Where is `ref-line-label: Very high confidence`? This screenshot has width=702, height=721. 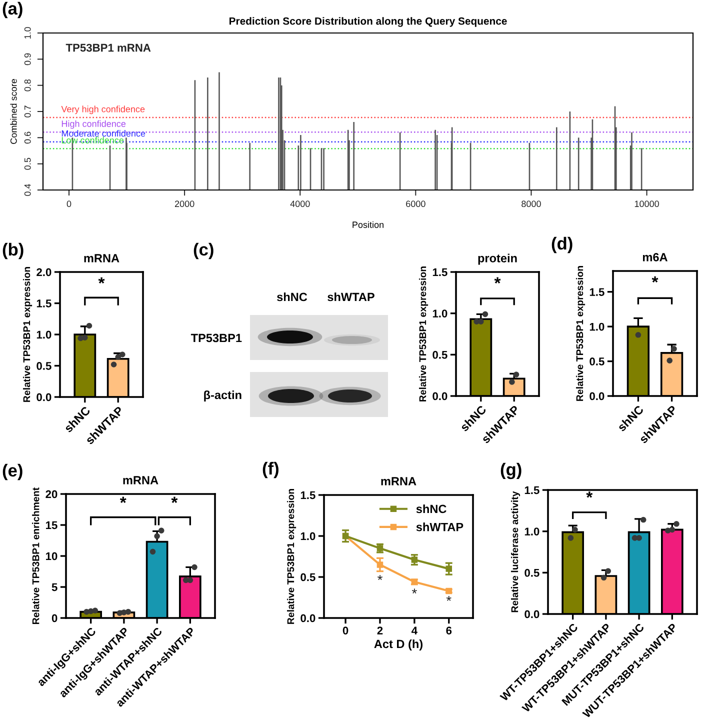 ref-line-label: Very high confidence is located at coordinates (103, 110).